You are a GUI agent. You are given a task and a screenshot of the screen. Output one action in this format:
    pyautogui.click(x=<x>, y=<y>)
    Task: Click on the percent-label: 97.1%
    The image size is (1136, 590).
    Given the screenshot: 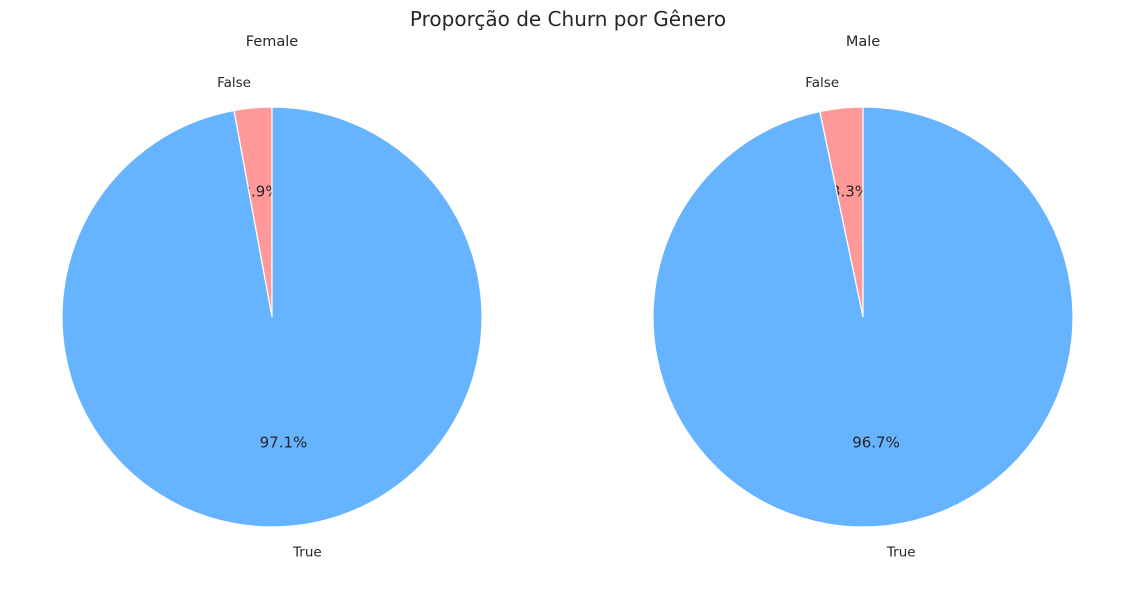 What is the action you would take?
    pyautogui.click(x=284, y=442)
    